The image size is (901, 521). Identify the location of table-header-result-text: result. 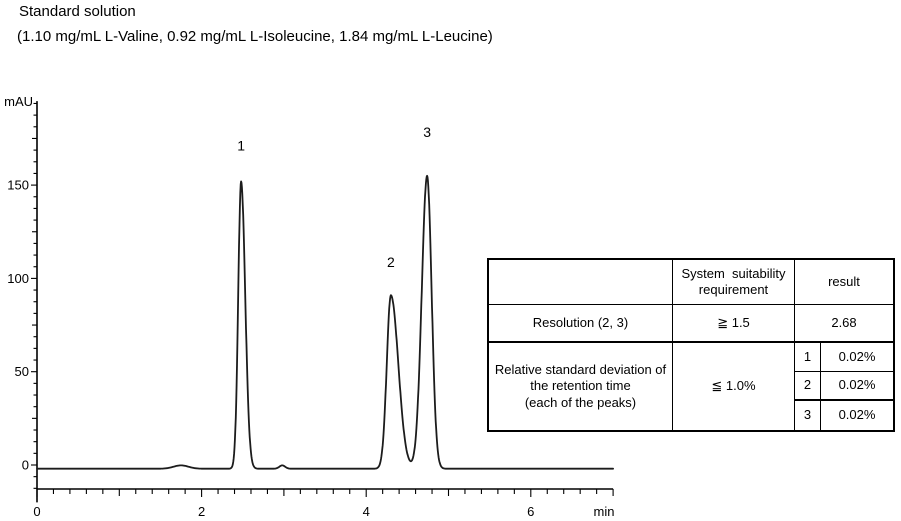
(844, 281).